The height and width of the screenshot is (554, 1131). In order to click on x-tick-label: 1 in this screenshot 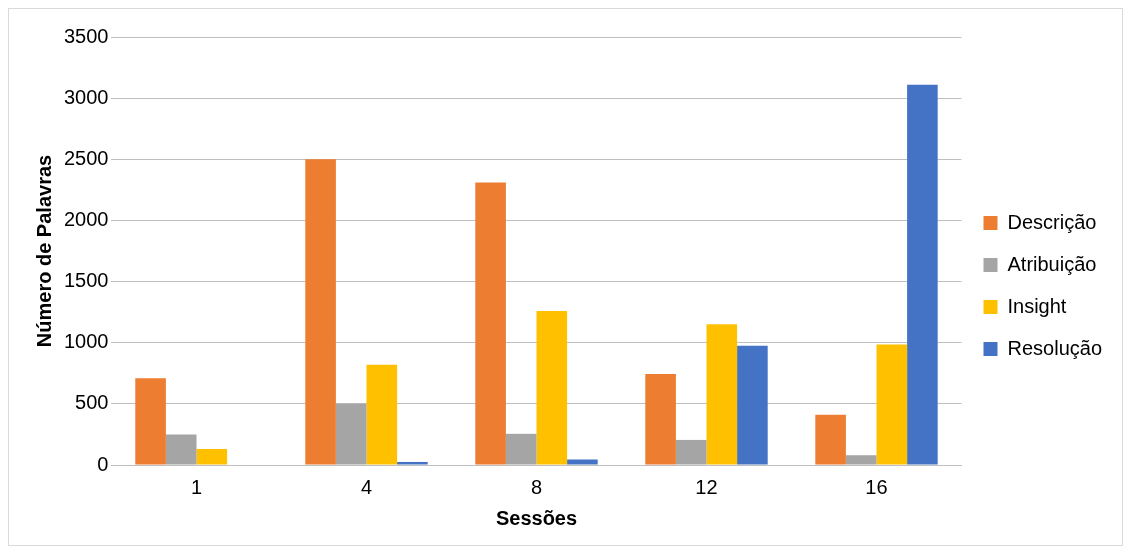, I will do `click(196, 486)`.